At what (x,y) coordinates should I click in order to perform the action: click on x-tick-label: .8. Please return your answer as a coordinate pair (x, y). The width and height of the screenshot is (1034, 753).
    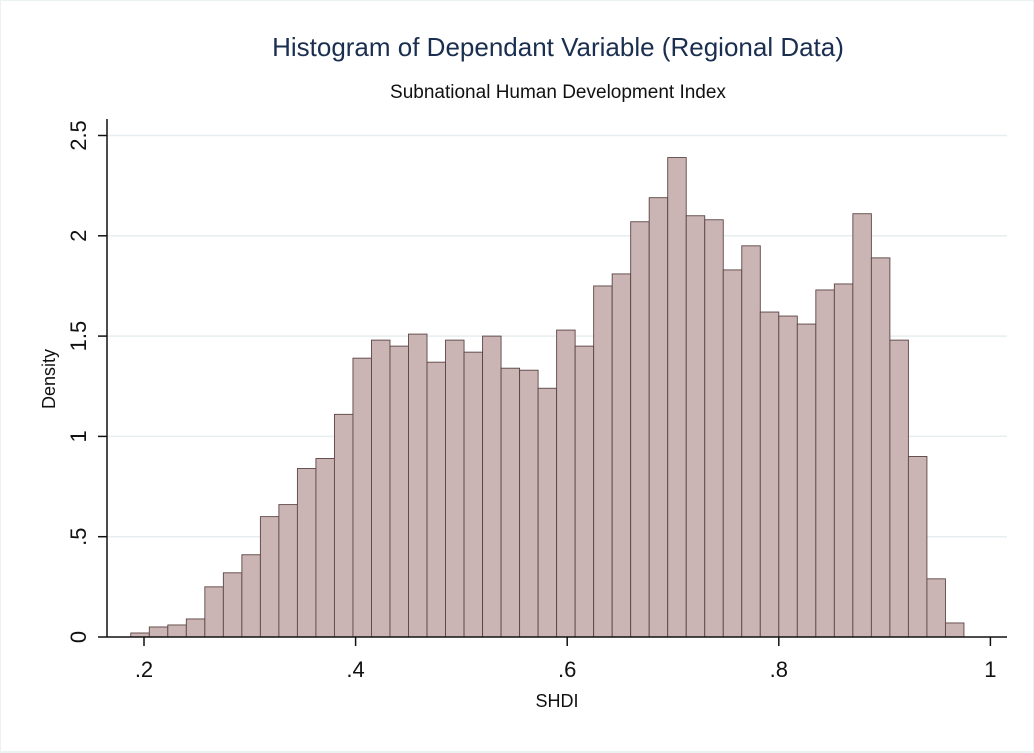
    Looking at the image, I should click on (779, 669).